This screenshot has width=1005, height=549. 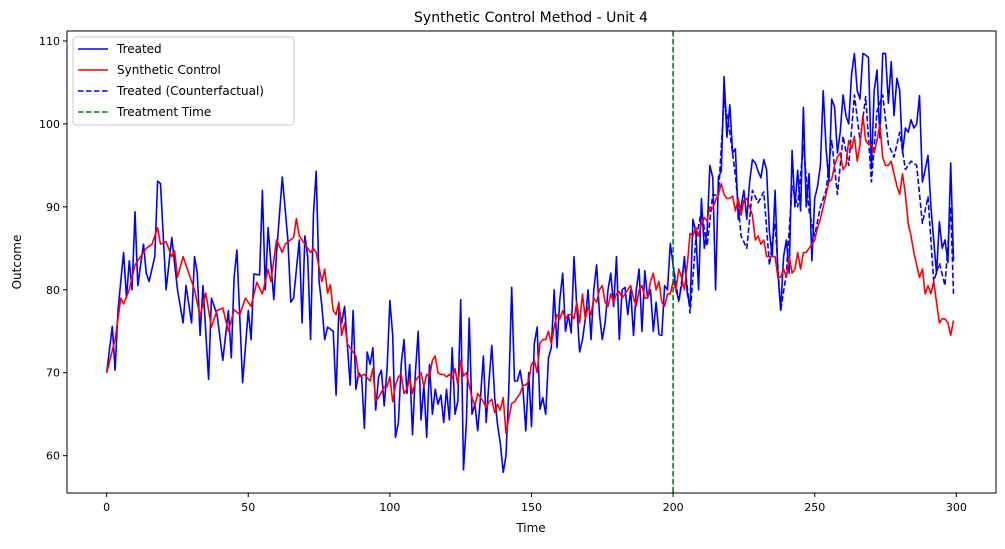 What do you see at coordinates (53, 207) in the screenshot?
I see `y-tick-label: 90` at bounding box center [53, 207].